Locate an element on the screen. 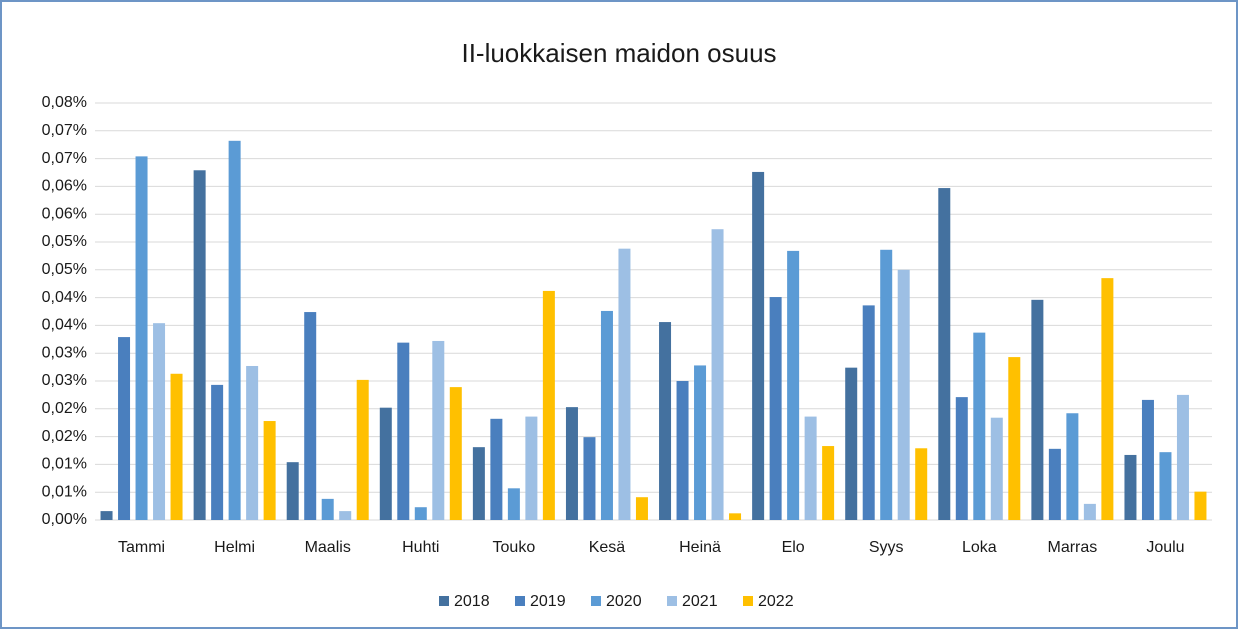 This screenshot has width=1238, height=629. x-tick-label: Loka is located at coordinates (979, 547).